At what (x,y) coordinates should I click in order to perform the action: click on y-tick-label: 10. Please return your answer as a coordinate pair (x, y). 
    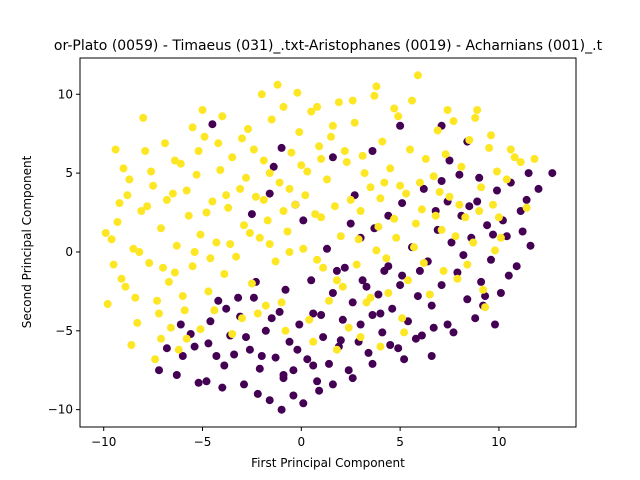
    Looking at the image, I should click on (65, 94).